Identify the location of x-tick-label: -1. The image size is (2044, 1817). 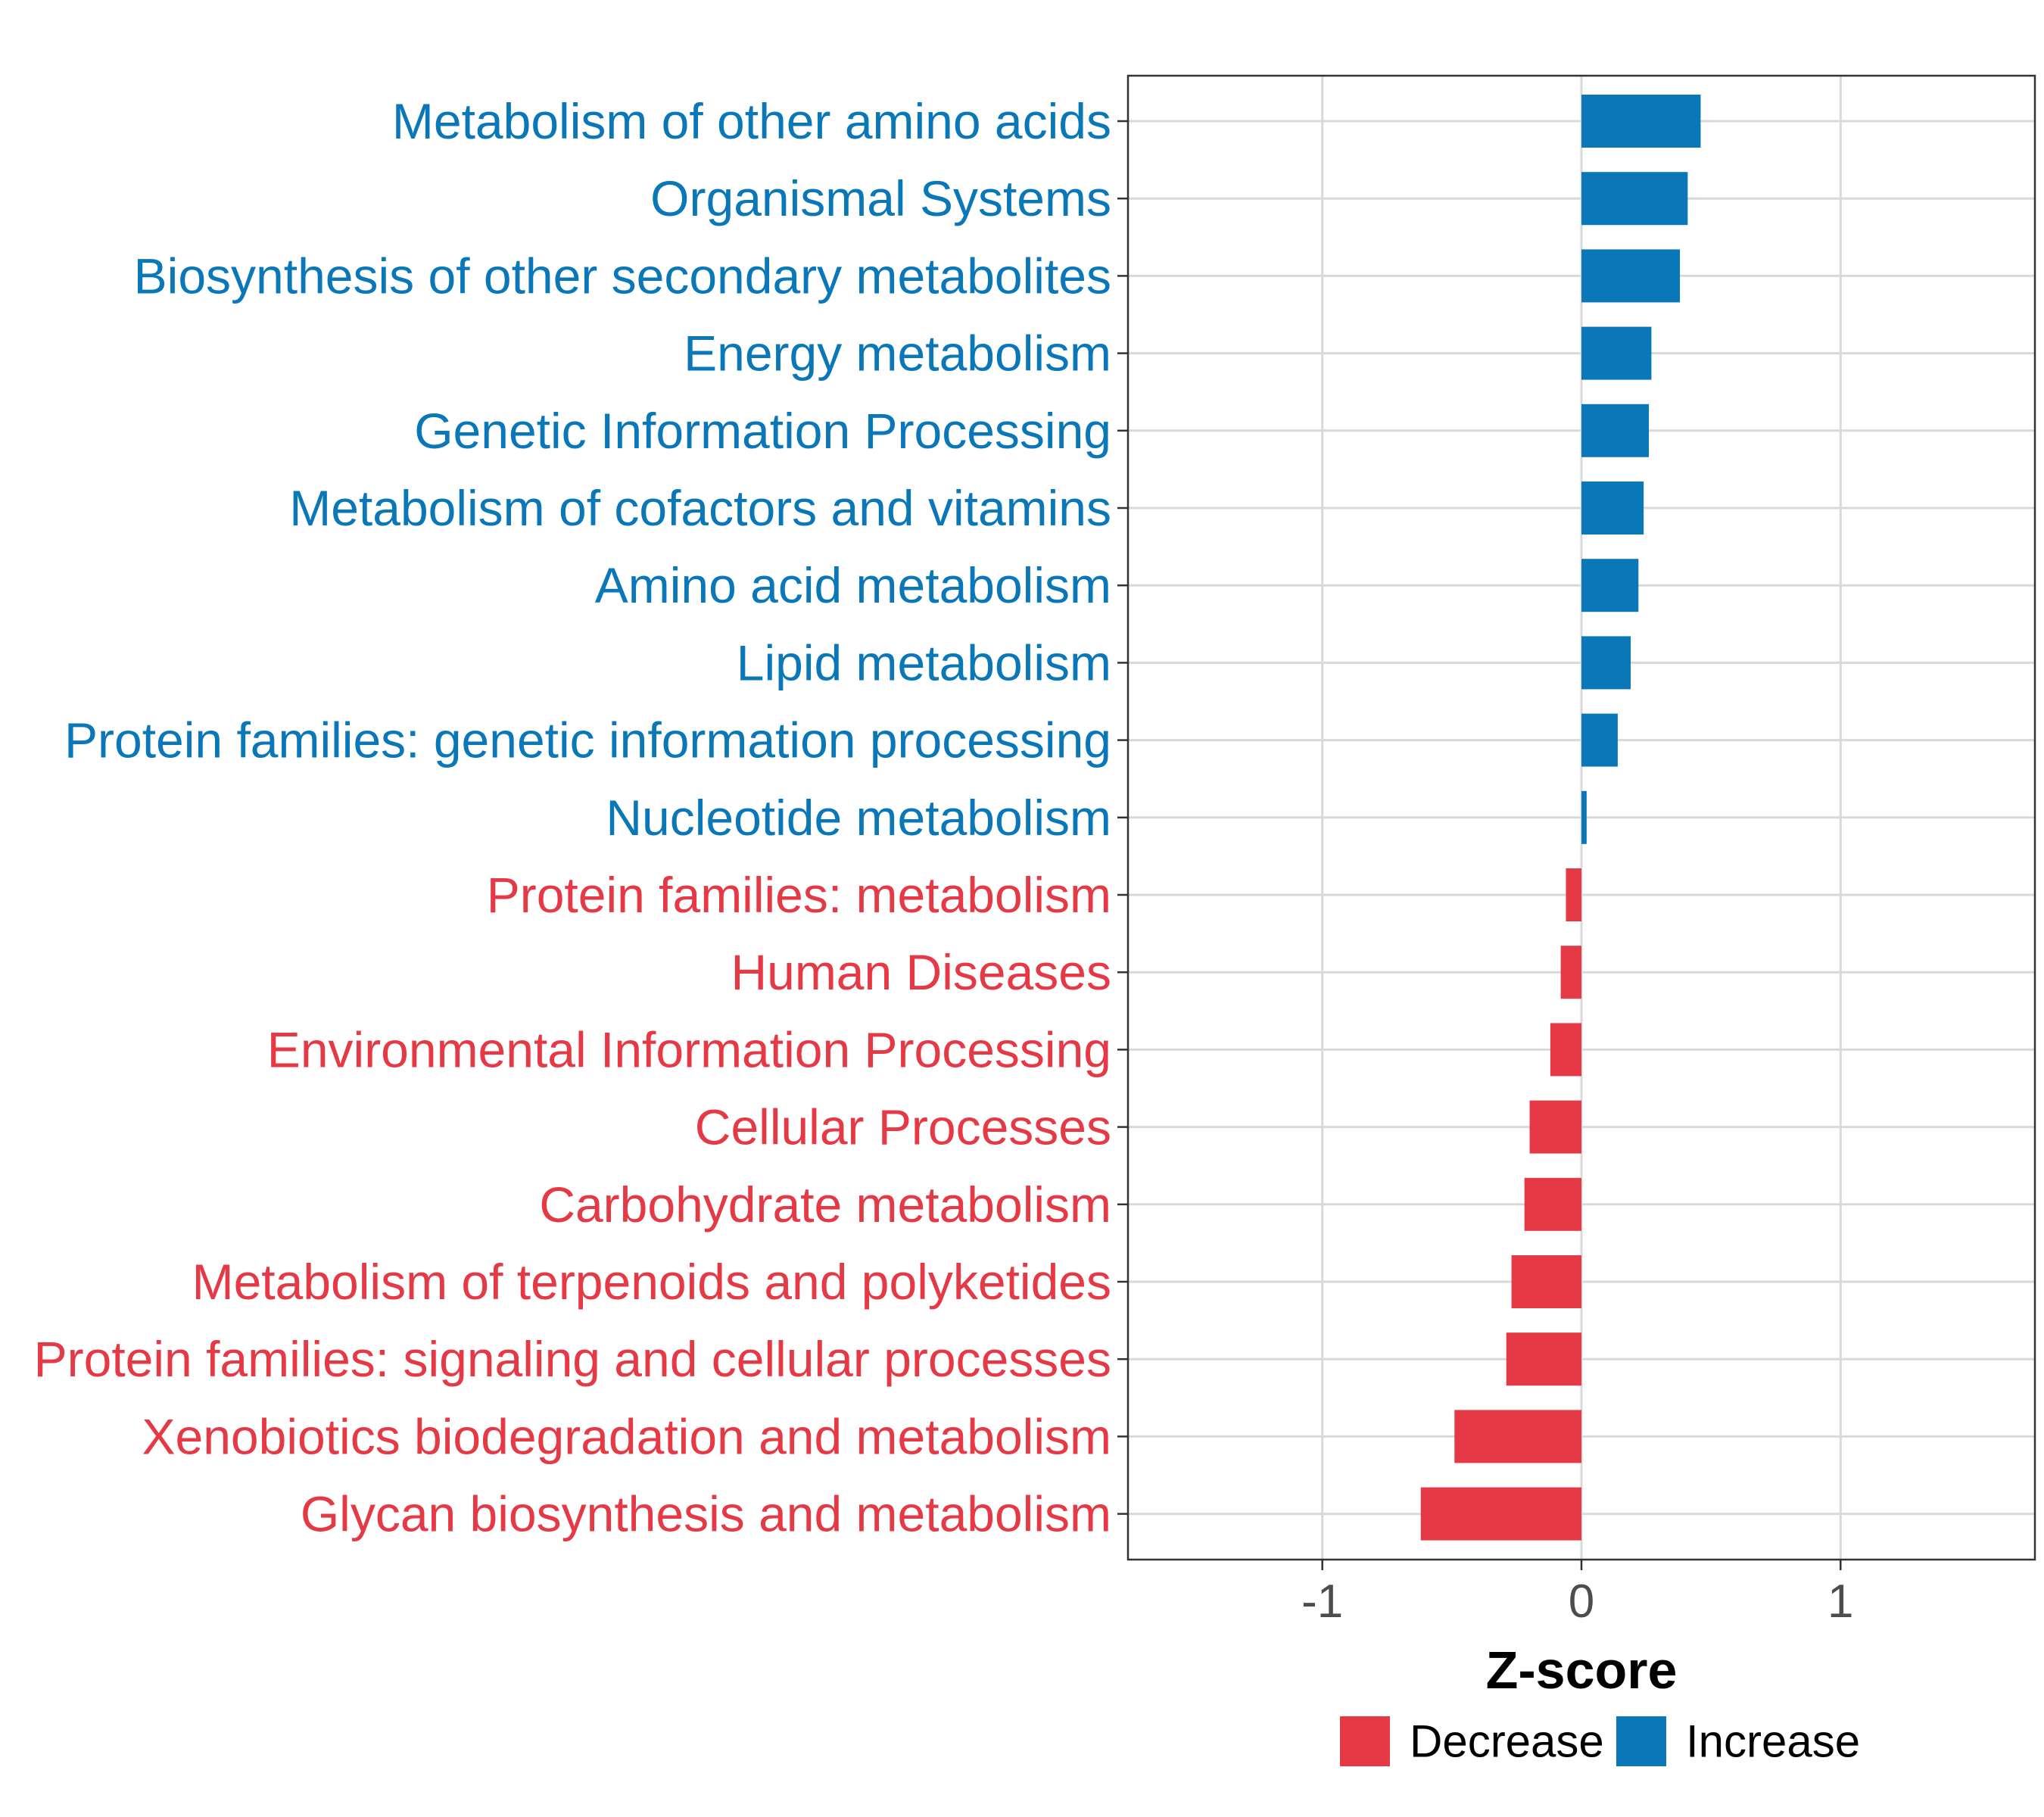
(1322, 1601).